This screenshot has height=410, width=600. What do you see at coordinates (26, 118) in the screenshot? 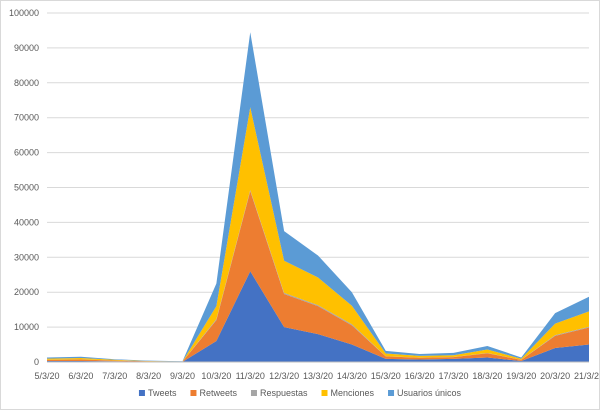
I see `y-tick-label: 70000` at bounding box center [26, 118].